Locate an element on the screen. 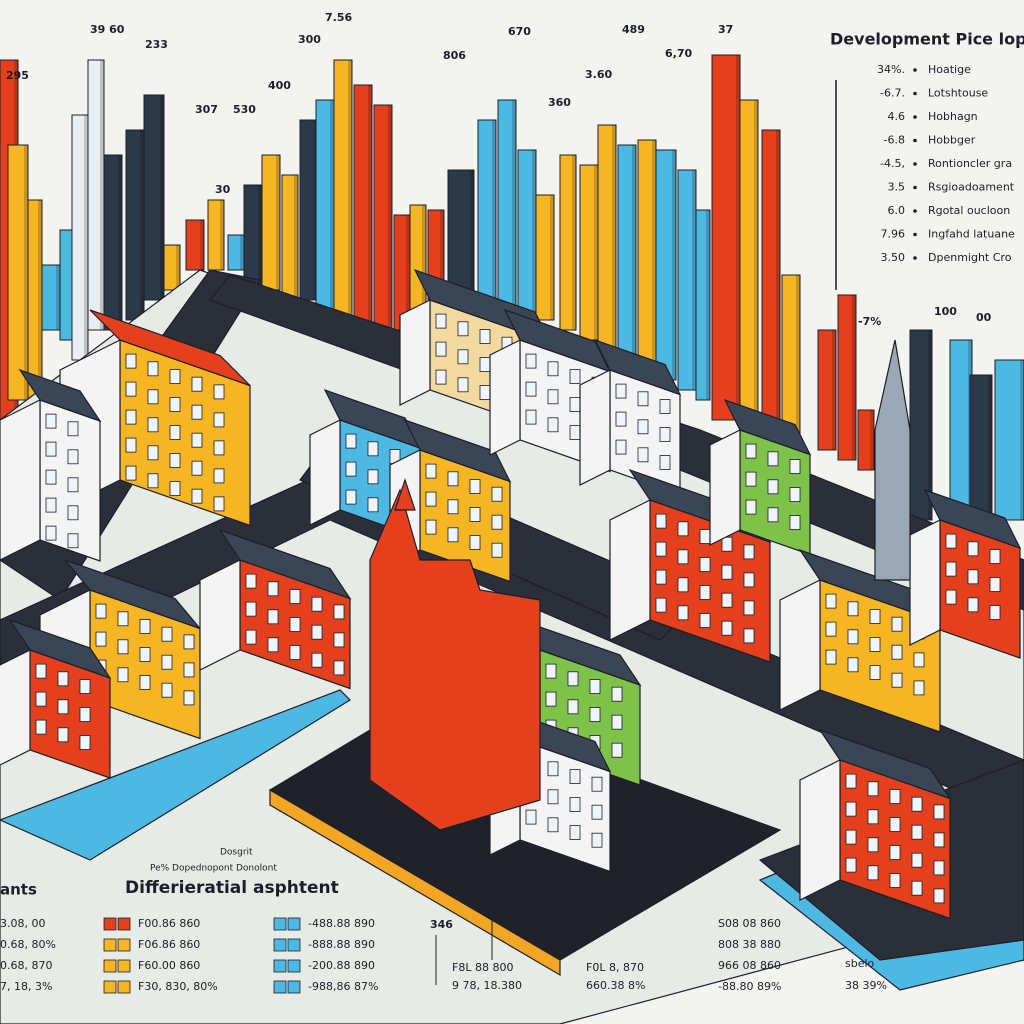 The height and width of the screenshot is (1024, 1024). caption: Pe% Dopednopont Donolont is located at coordinates (213, 869).